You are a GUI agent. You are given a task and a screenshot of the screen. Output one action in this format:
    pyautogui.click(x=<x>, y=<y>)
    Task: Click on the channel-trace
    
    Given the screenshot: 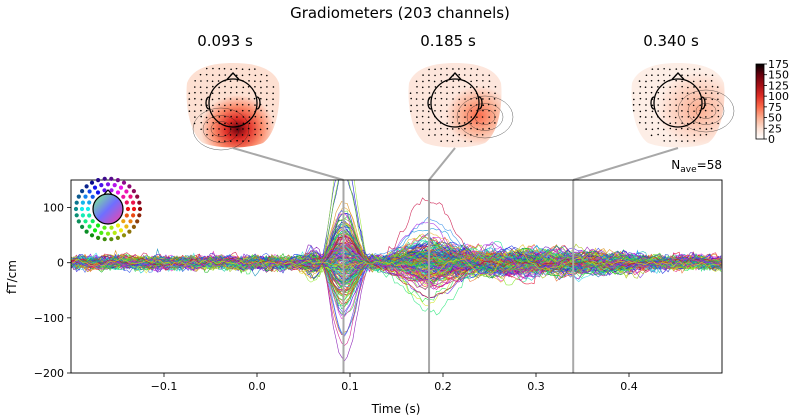 What is the action you would take?
    pyautogui.click(x=396, y=263)
    